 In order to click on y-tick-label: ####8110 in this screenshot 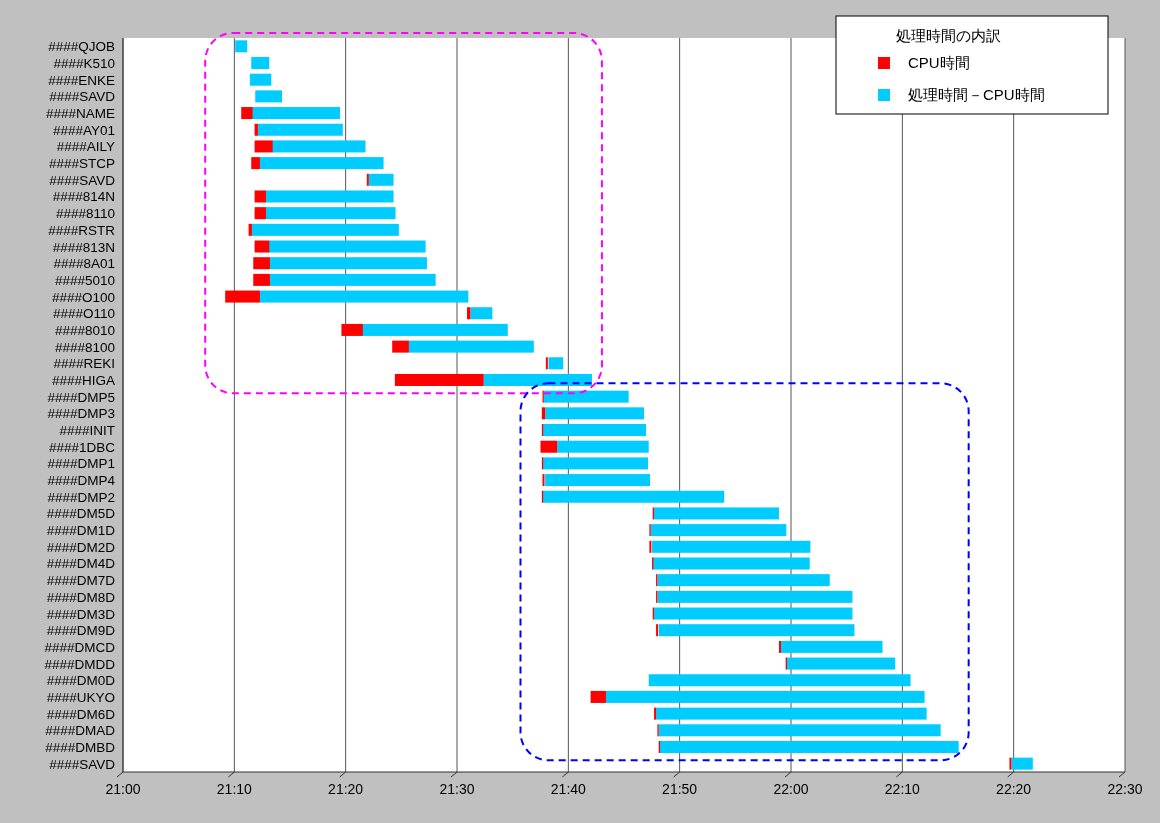, I will do `click(85, 214)`.